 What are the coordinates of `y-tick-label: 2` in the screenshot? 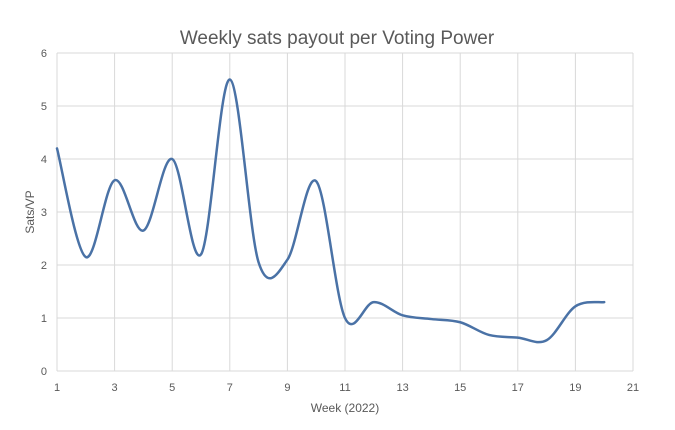 It's located at (44, 266).